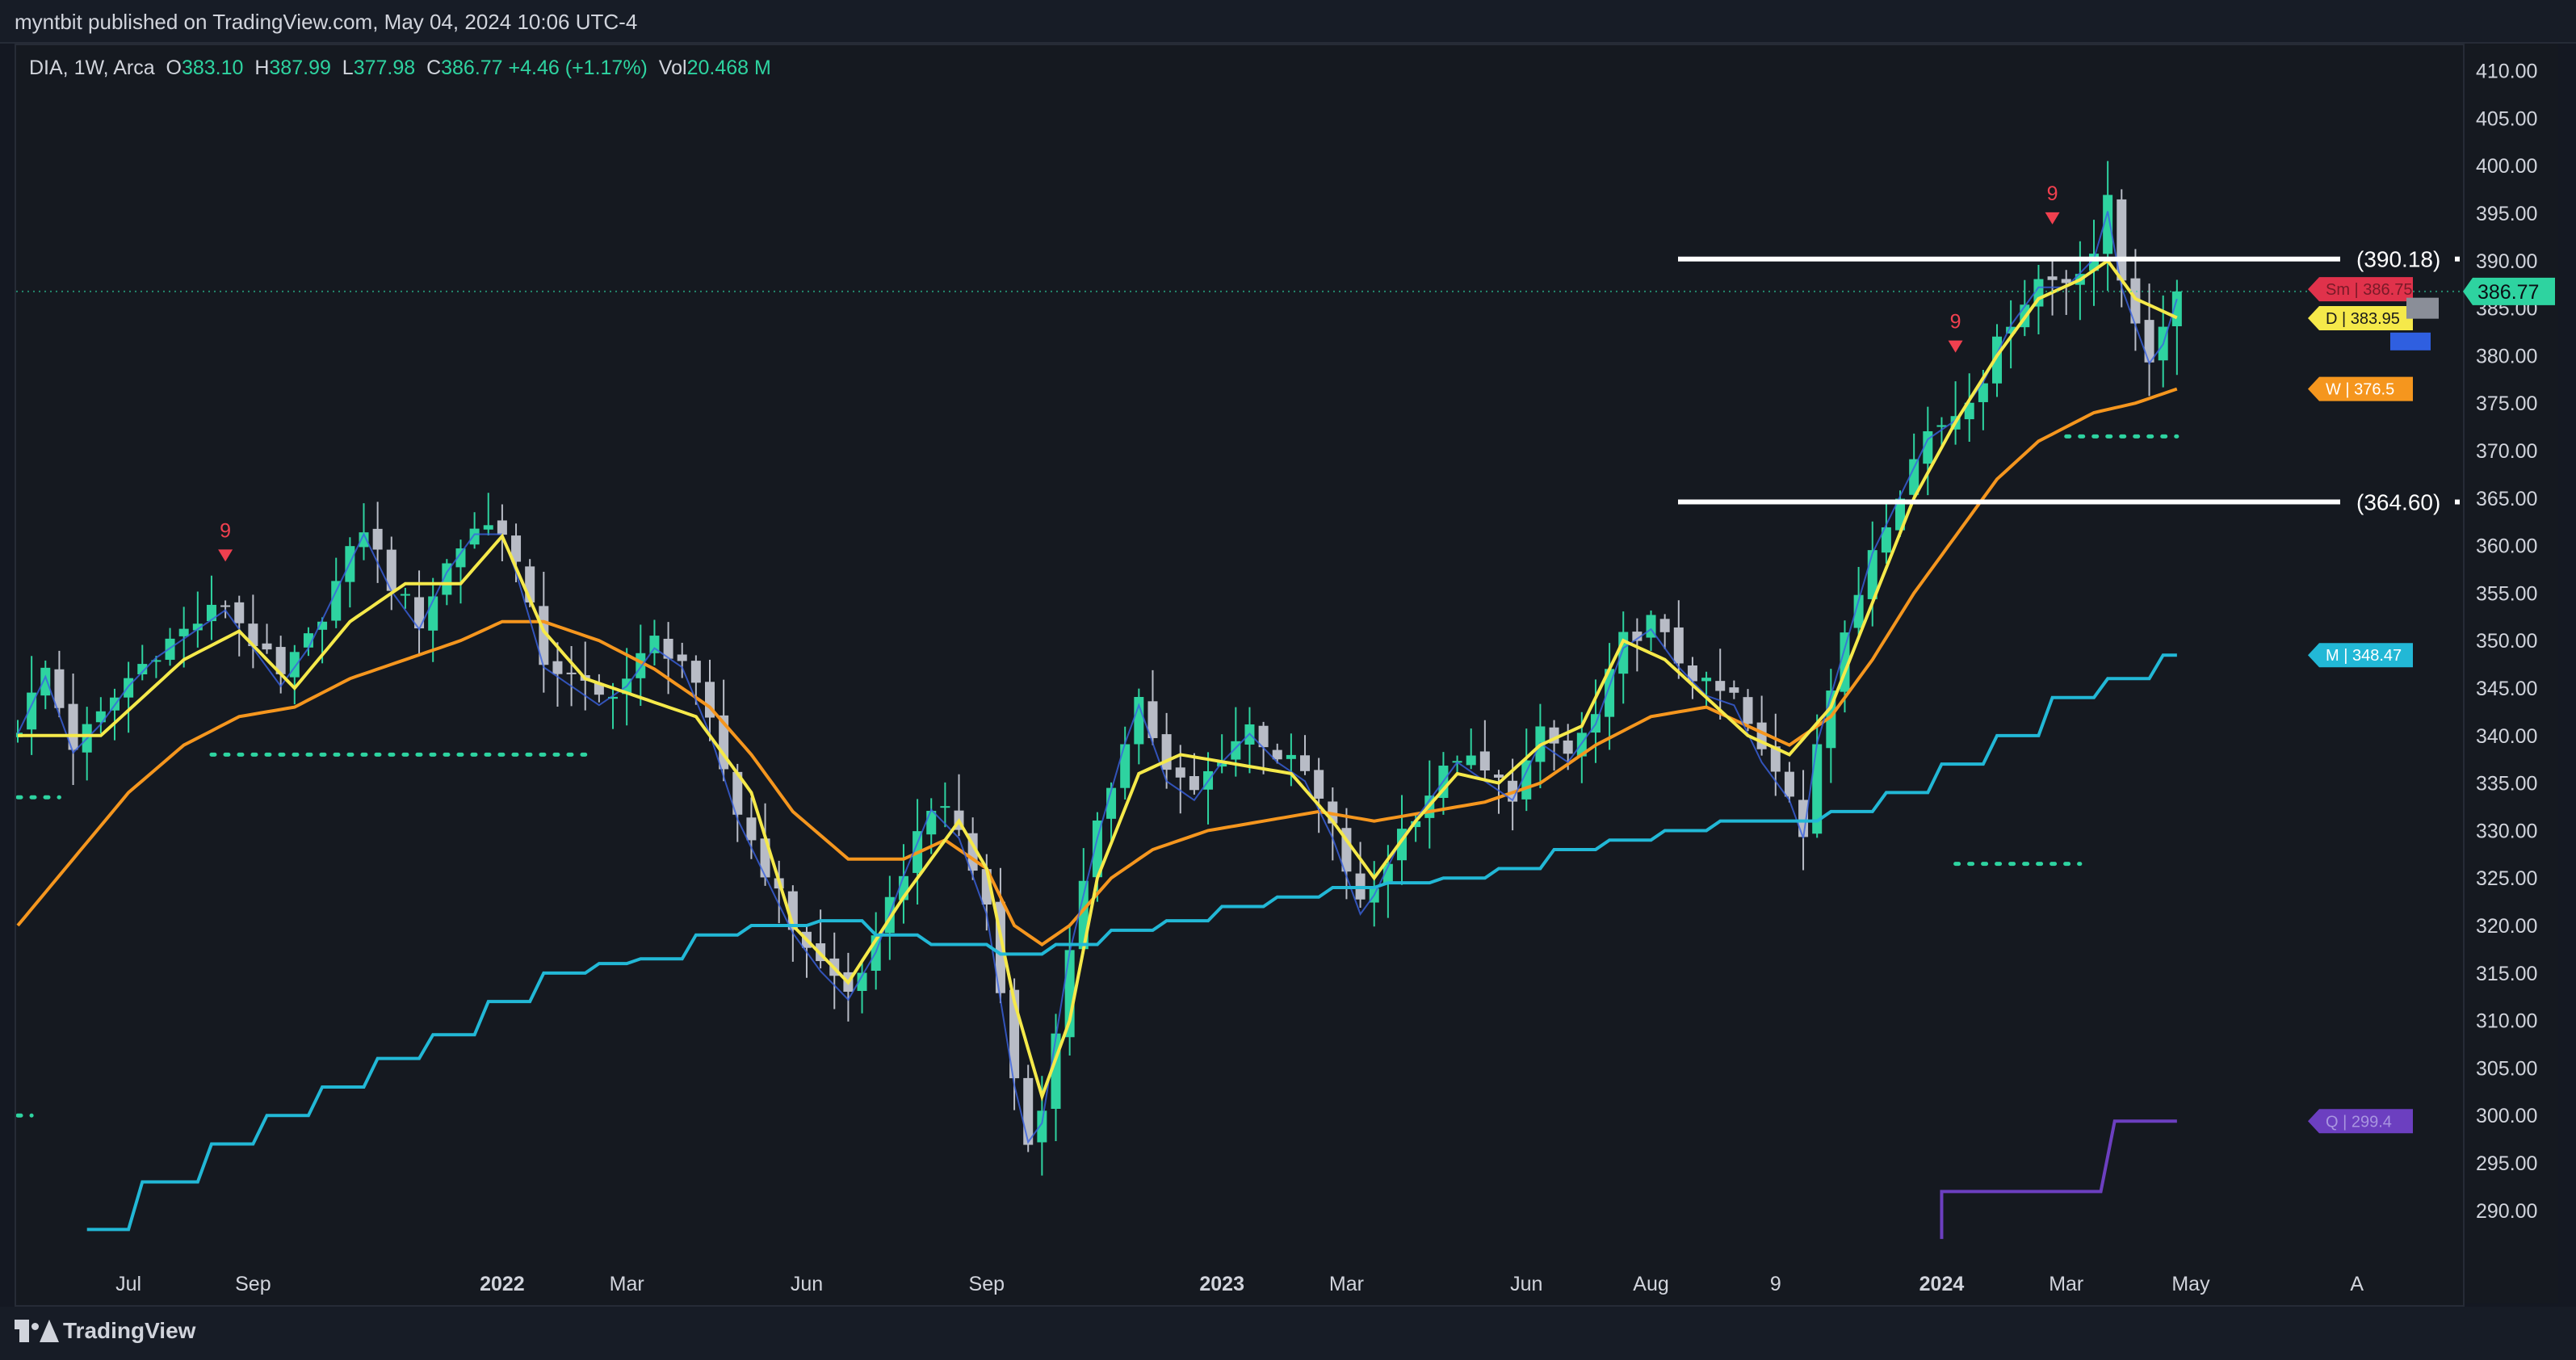 The width and height of the screenshot is (2576, 1360). I want to click on y-tick-label: 325.00, so click(2506, 879).